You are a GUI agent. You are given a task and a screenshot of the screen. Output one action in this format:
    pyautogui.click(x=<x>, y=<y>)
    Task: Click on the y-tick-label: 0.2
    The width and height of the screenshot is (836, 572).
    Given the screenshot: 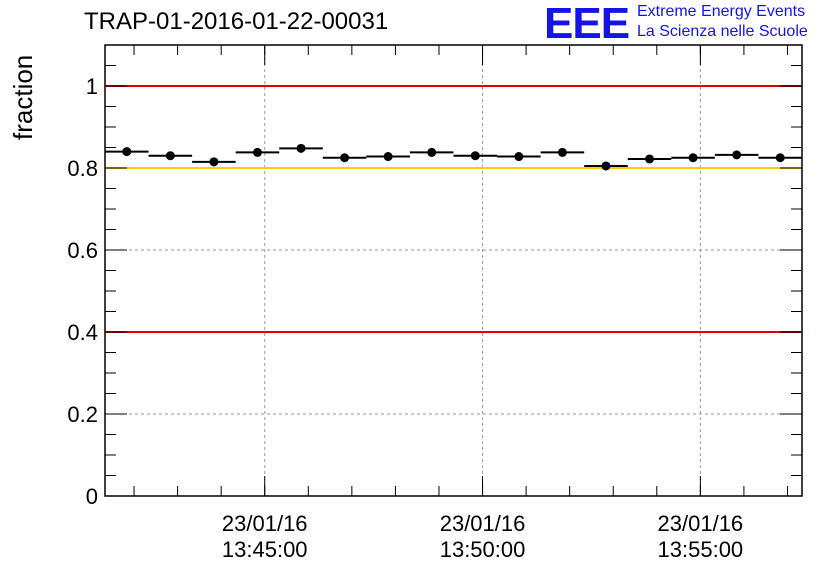 What is the action you would take?
    pyautogui.click(x=82, y=414)
    